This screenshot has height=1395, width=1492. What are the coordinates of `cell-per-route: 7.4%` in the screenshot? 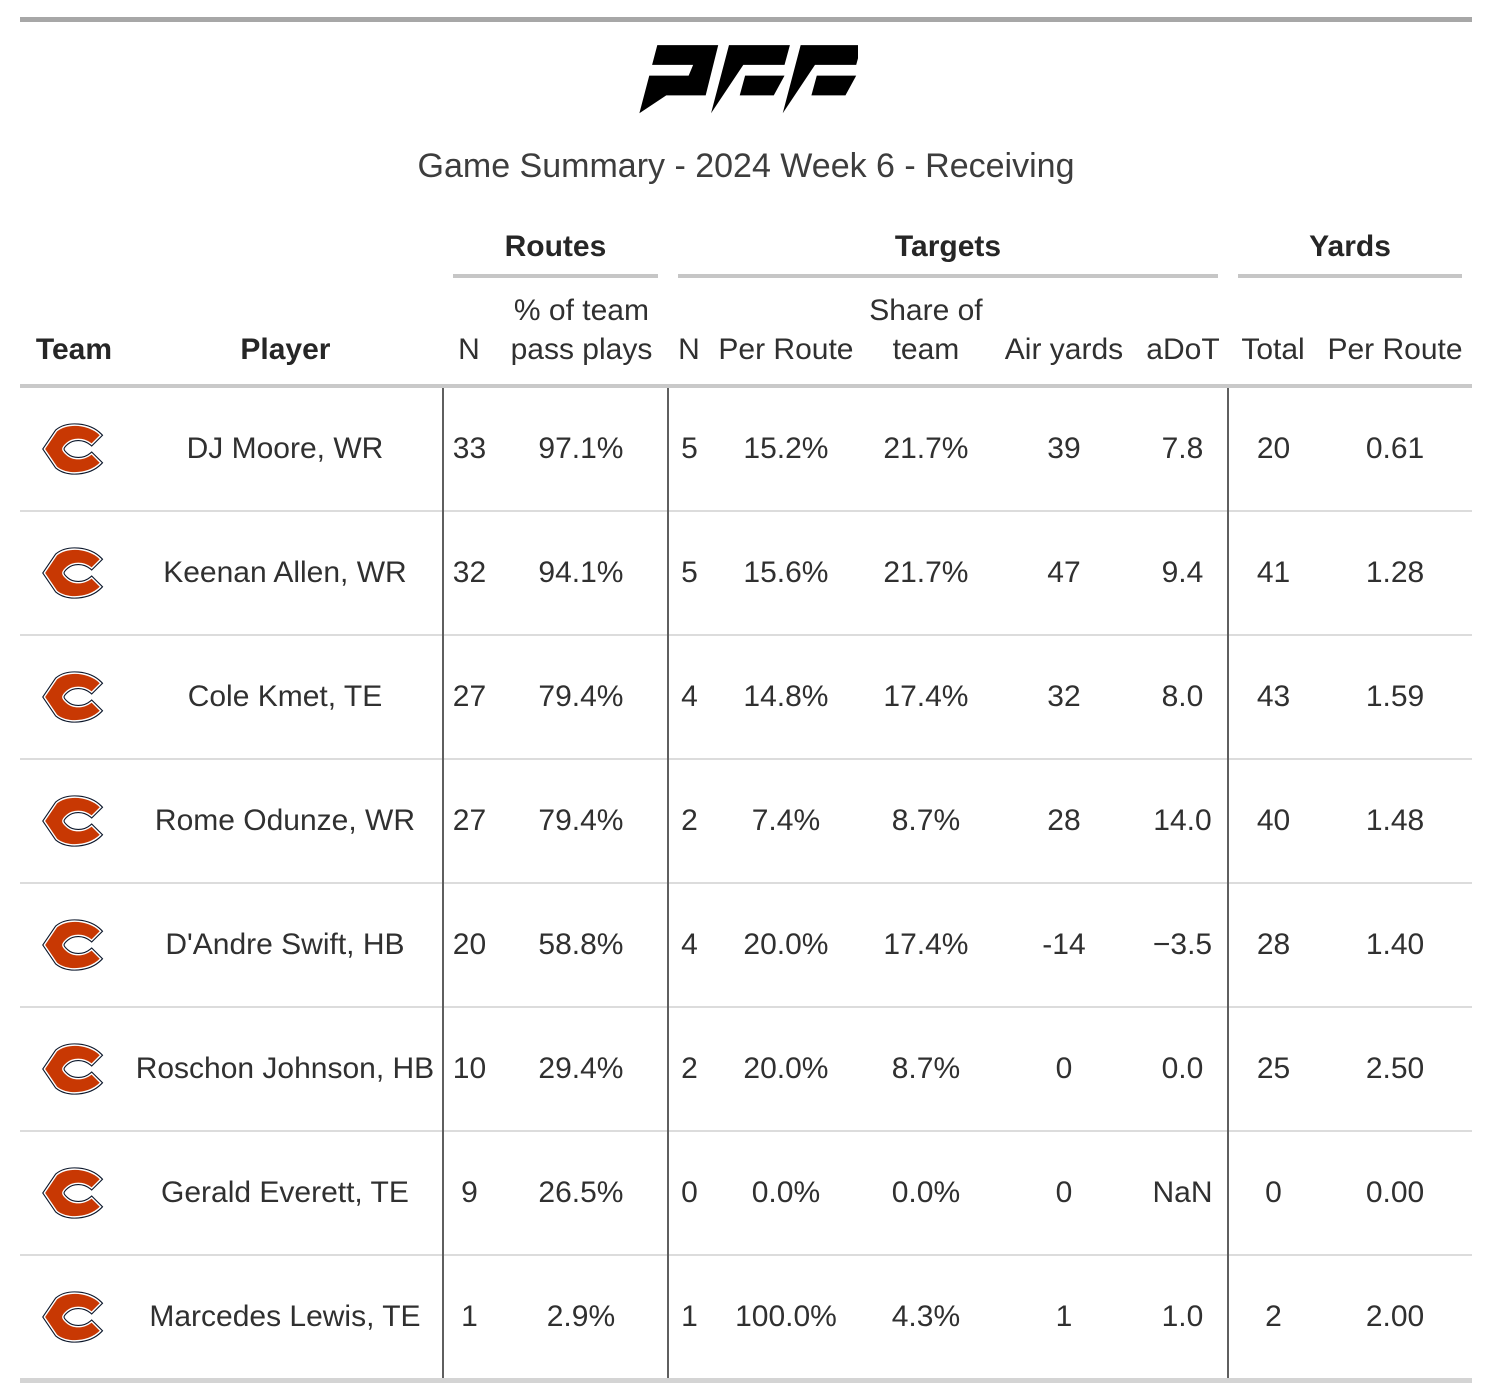 It's located at (785, 820).